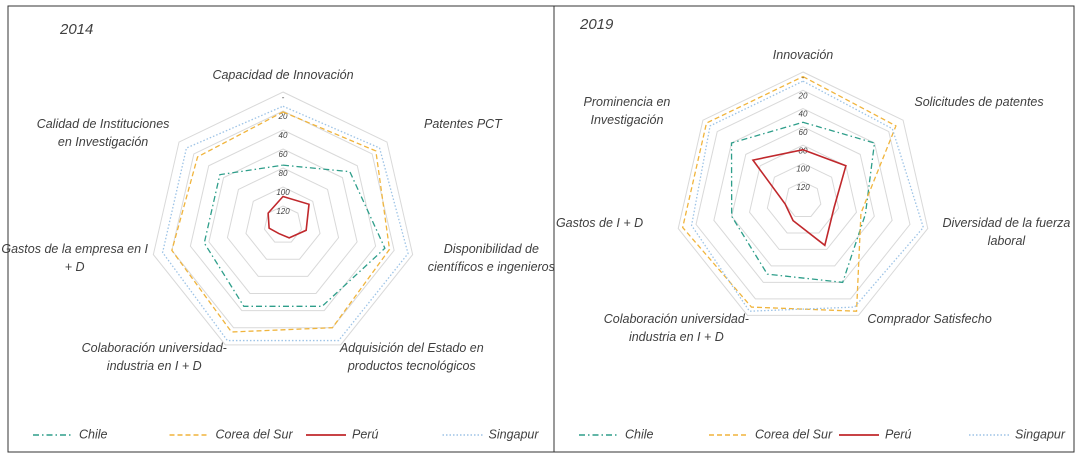 This screenshot has width=1079, height=455. Describe the element at coordinates (1006, 231) in the screenshot. I see `category-label: Diversidad de la fuerza laboral` at that location.